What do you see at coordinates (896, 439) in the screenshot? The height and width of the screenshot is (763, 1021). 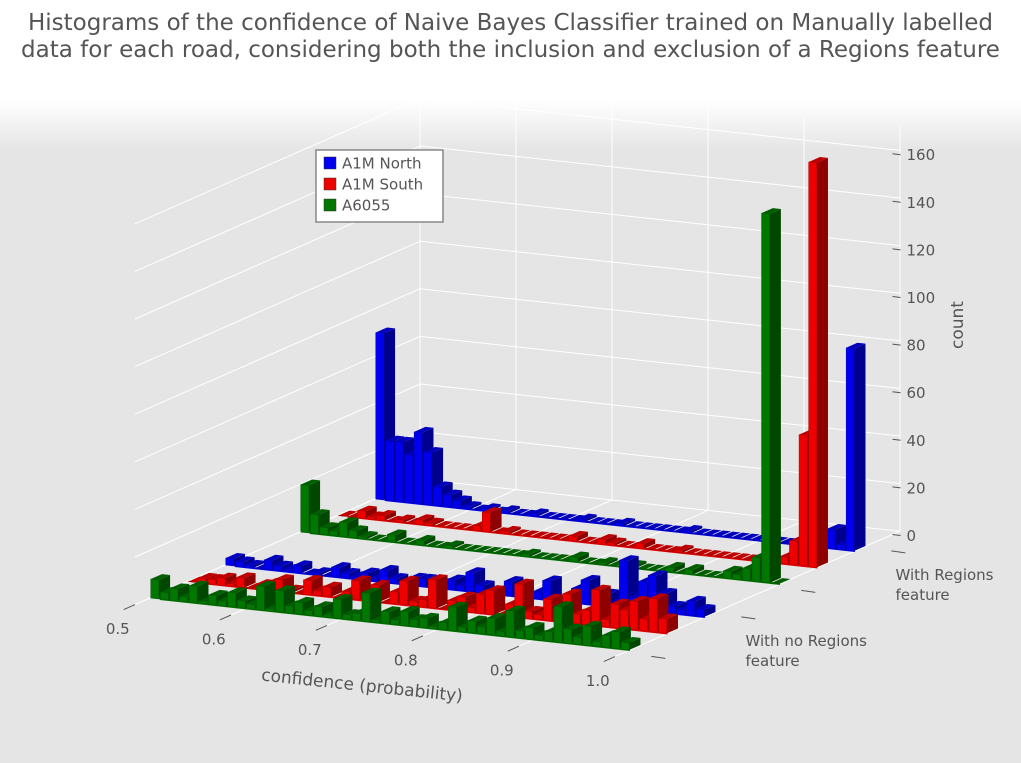 I see `z-tick` at bounding box center [896, 439].